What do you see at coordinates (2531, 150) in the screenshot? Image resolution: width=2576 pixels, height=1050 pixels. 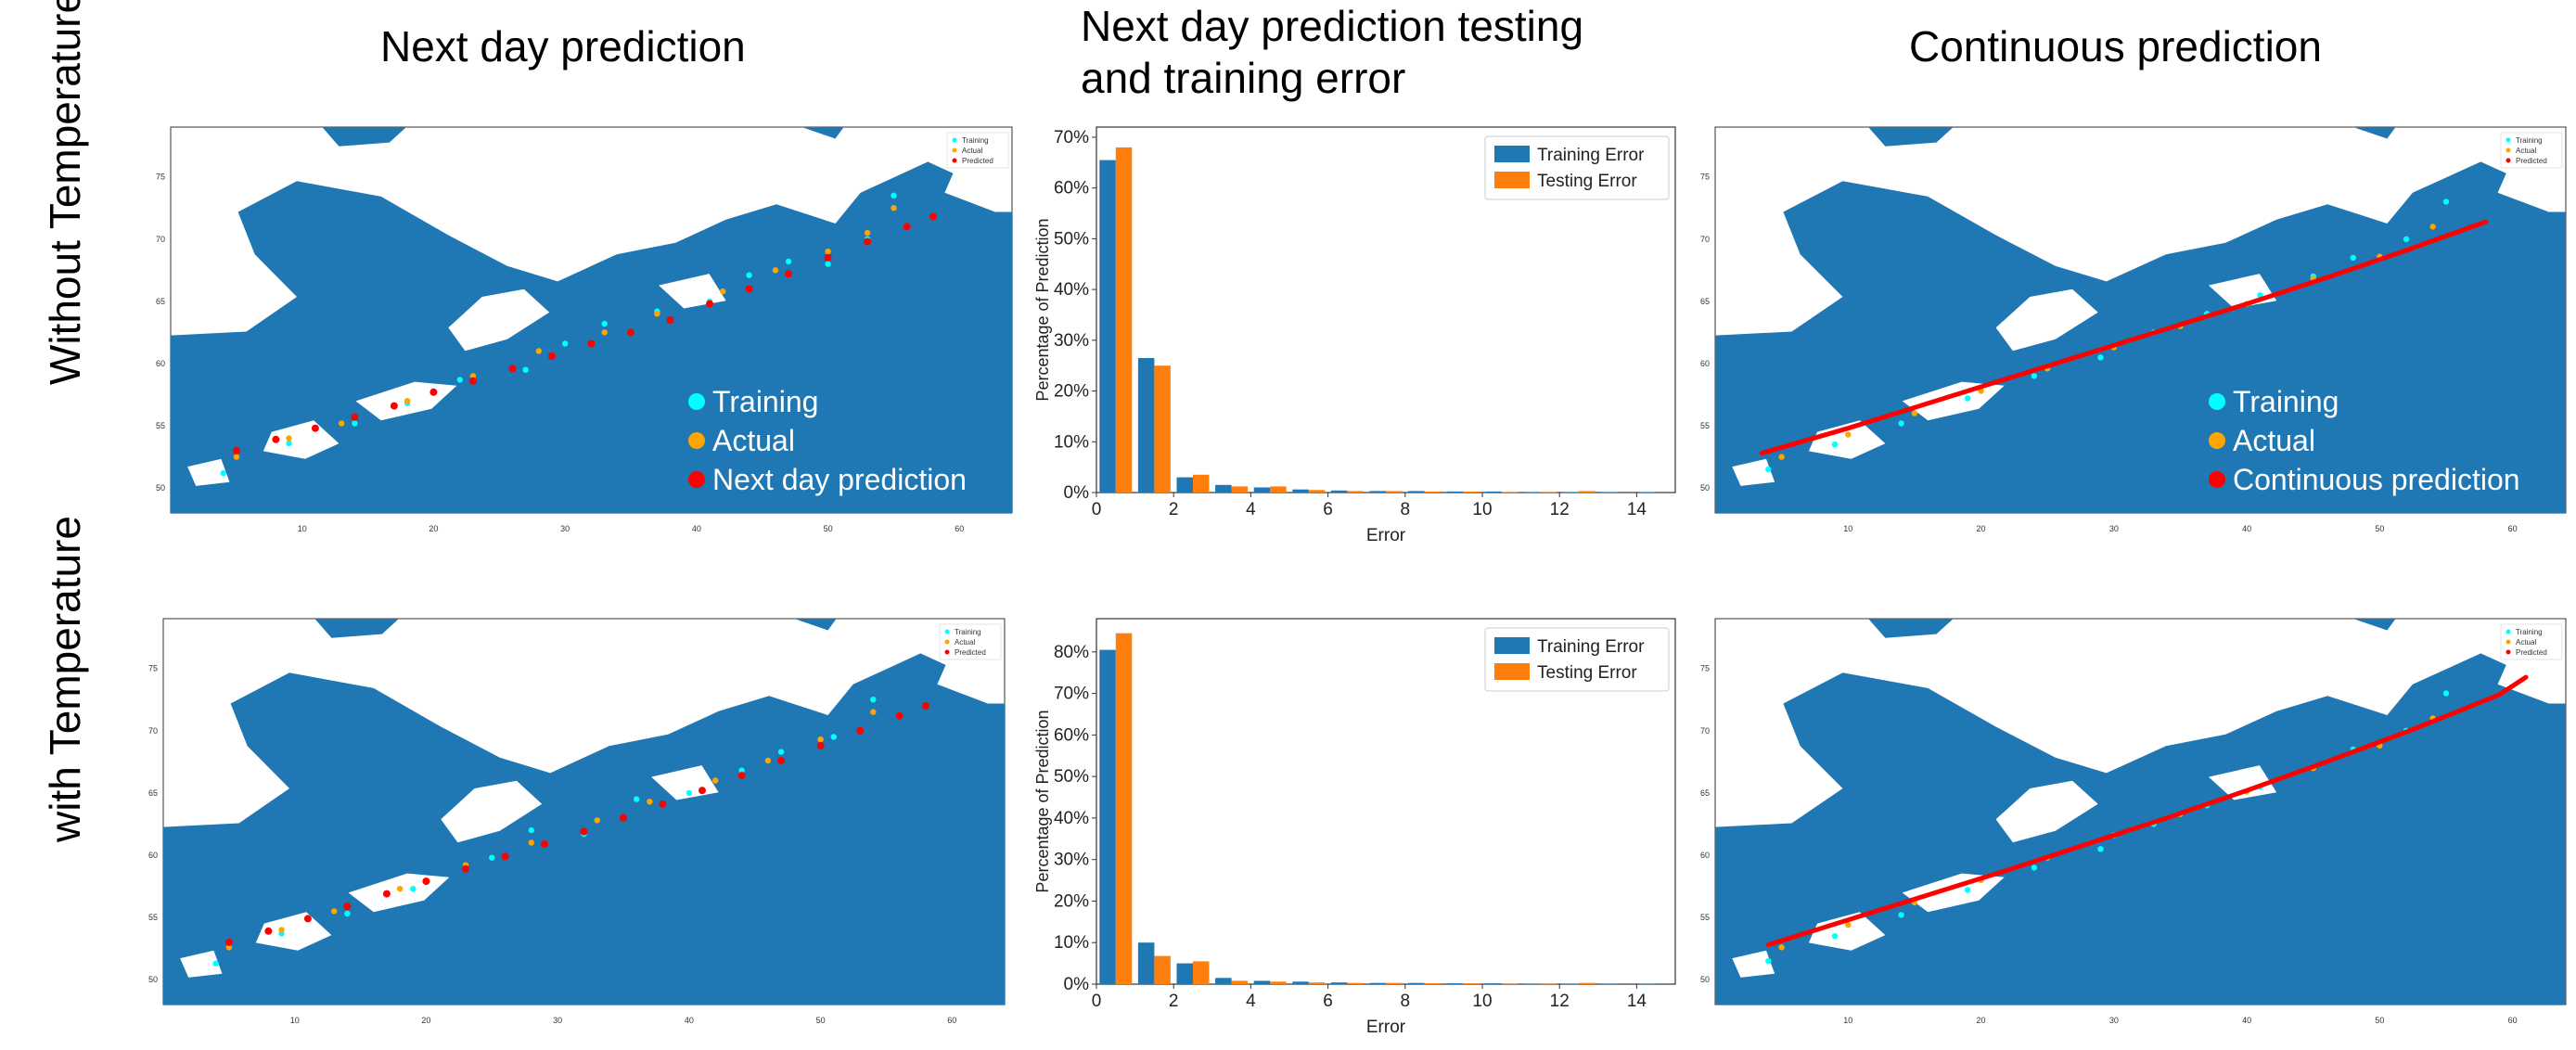 I see `legend-box` at bounding box center [2531, 150].